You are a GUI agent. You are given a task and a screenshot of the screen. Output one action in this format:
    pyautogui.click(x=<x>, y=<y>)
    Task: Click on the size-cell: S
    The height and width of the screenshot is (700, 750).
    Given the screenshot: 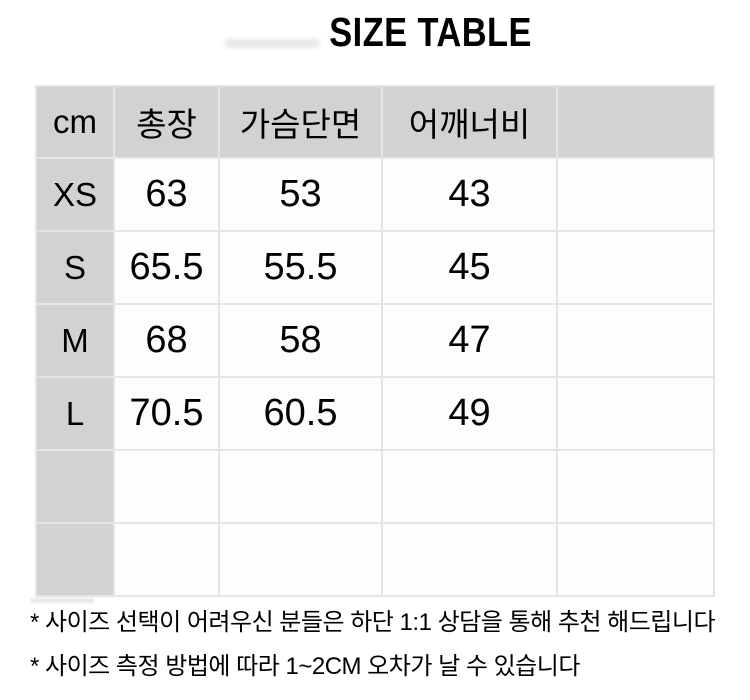 What is the action you would take?
    pyautogui.click(x=75, y=267)
    